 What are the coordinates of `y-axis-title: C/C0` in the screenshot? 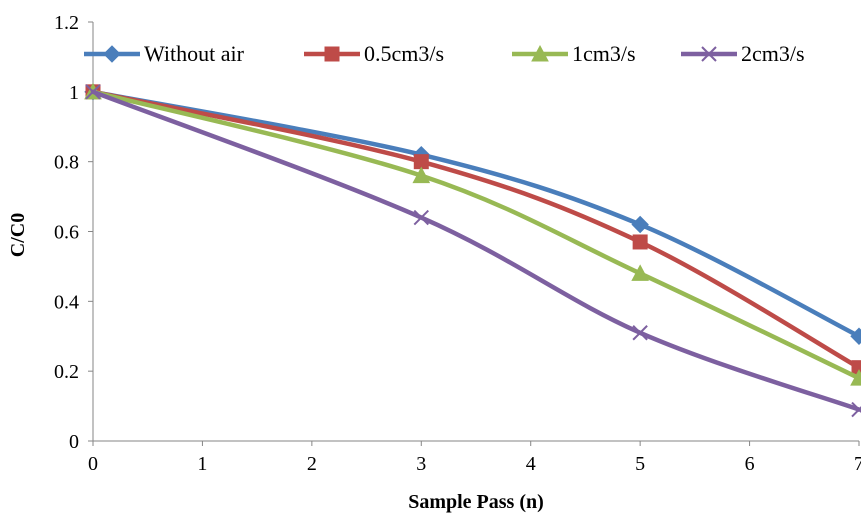 It's located at (18, 235).